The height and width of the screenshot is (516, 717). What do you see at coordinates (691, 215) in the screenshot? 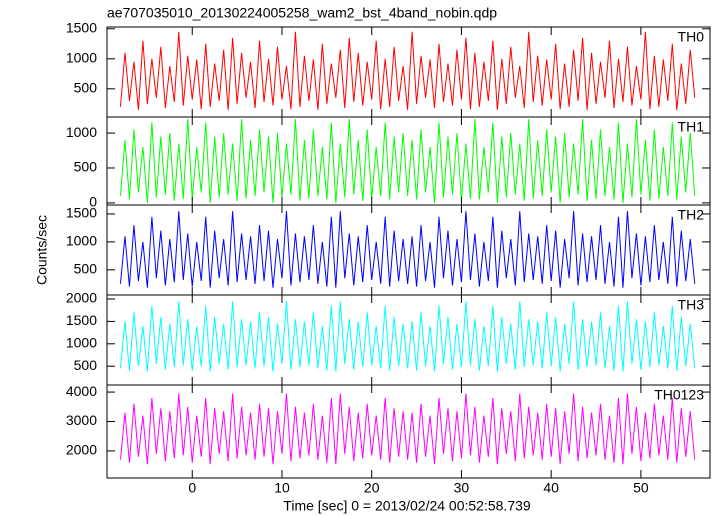
I see `series-label: TH2` at bounding box center [691, 215].